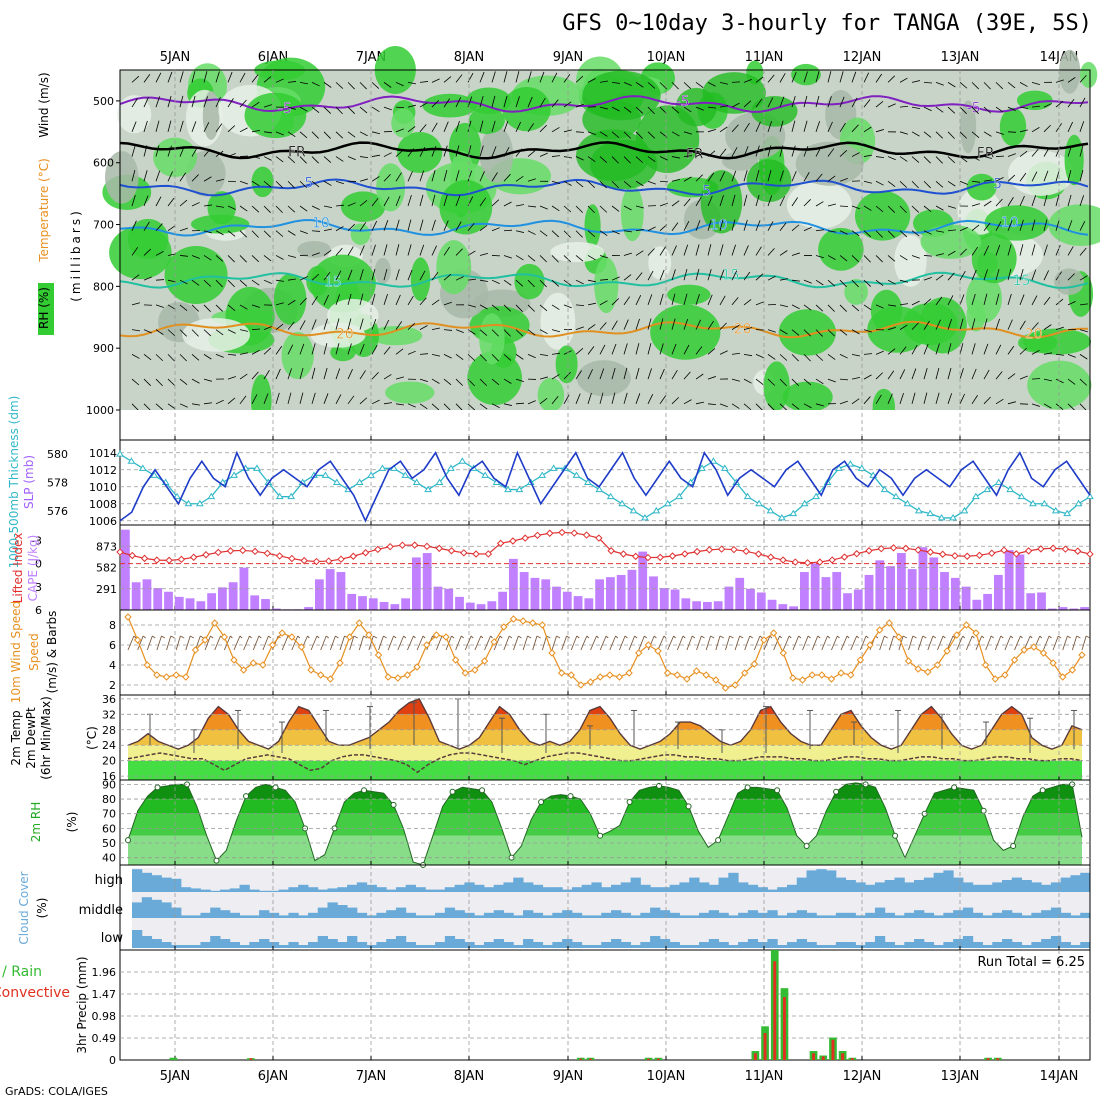 This screenshot has width=1100, height=1100. Describe the element at coordinates (371, 1076) in the screenshot. I see `date-label-bottom-2: 7JAN` at that location.